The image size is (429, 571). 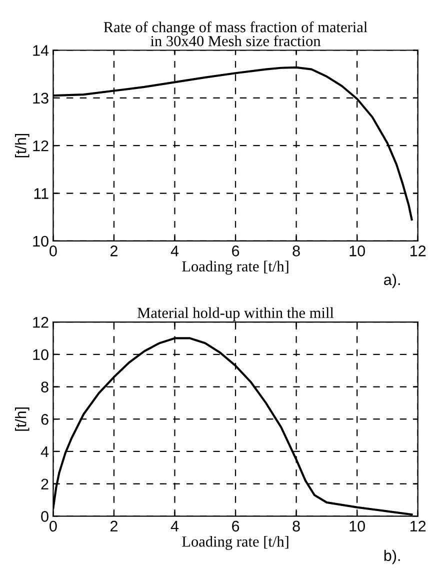 I want to click on y-tick-label: 8, so click(x=44, y=387).